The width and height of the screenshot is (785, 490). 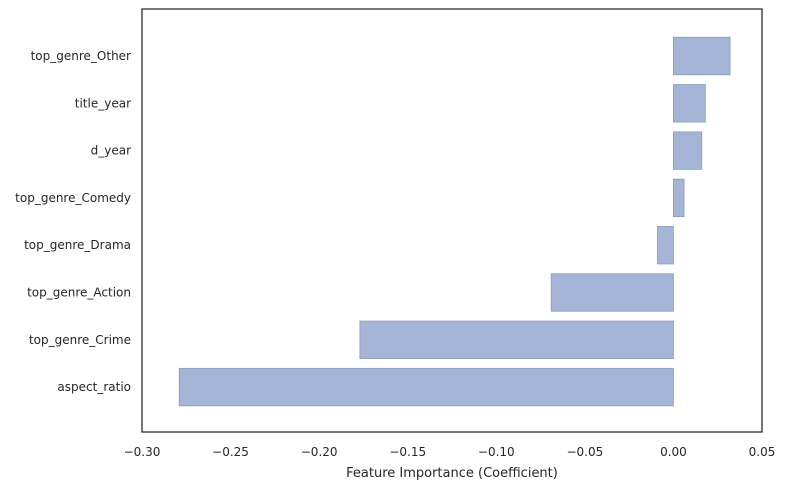 I want to click on x-tick-label: −0.05, so click(x=584, y=452).